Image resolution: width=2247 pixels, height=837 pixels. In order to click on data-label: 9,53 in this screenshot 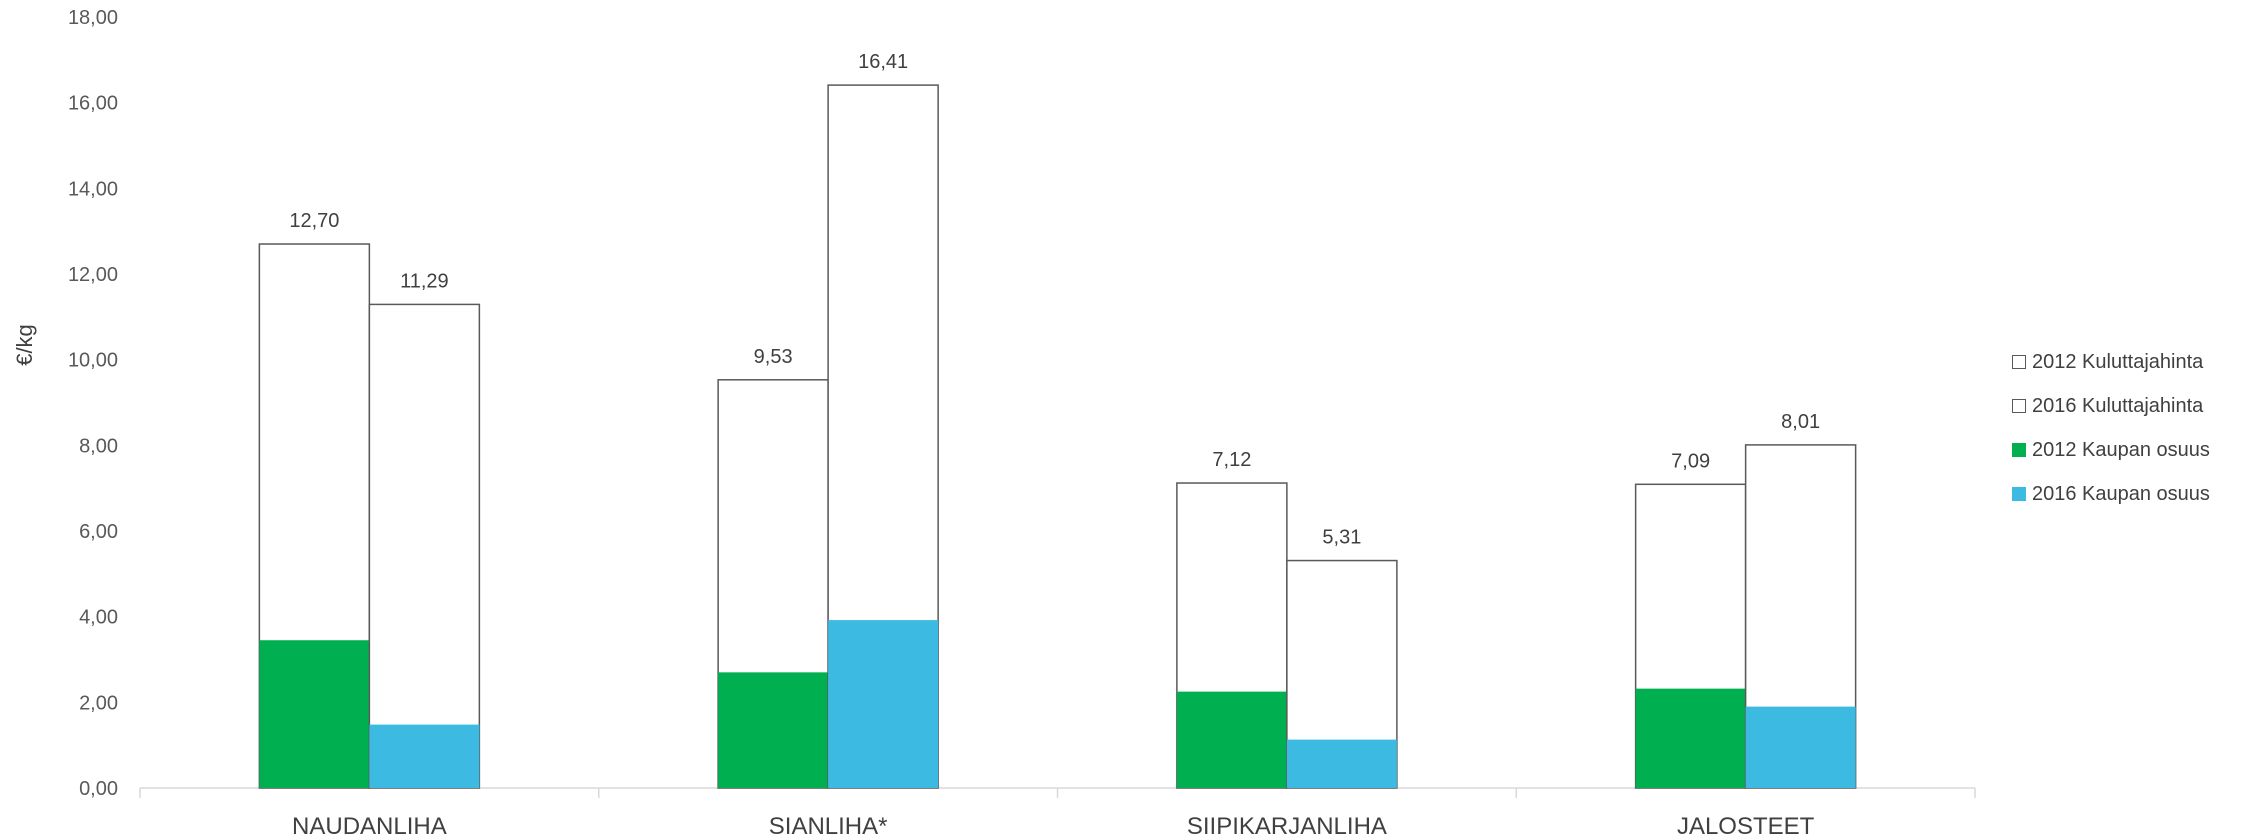, I will do `click(773, 357)`.